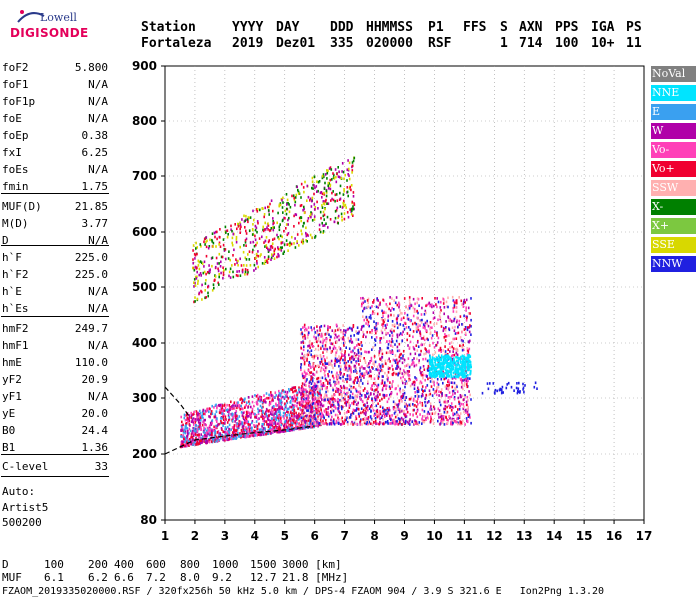 This screenshot has height=600, width=700. What do you see at coordinates (12, 118) in the screenshot?
I see `param-name: foE` at bounding box center [12, 118].